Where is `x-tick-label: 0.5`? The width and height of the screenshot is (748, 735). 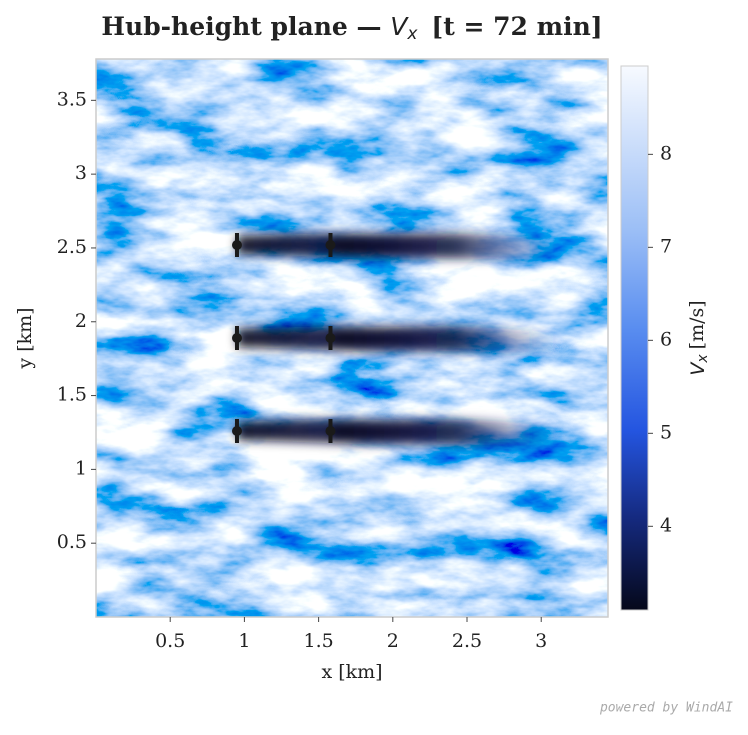 x-tick-label: 0.5 is located at coordinates (170, 641).